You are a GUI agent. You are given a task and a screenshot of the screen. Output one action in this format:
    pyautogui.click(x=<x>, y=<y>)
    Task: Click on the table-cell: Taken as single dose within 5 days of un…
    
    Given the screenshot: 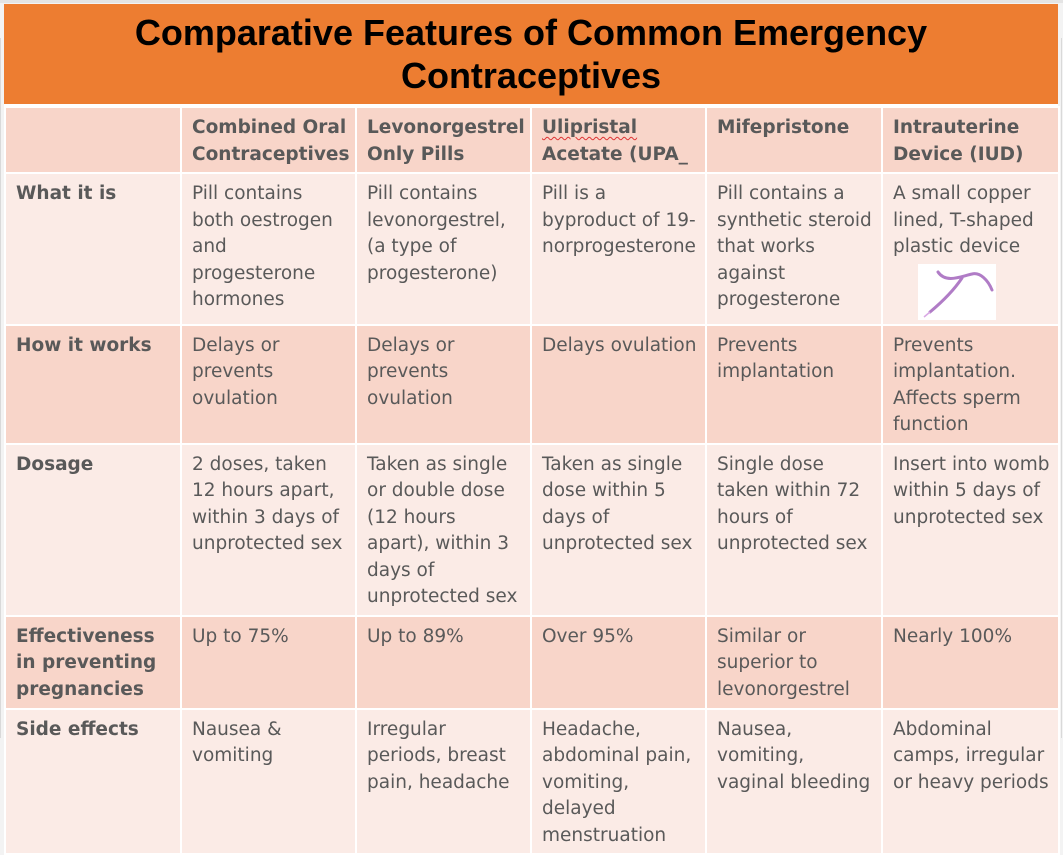 What is the action you would take?
    pyautogui.click(x=618, y=529)
    